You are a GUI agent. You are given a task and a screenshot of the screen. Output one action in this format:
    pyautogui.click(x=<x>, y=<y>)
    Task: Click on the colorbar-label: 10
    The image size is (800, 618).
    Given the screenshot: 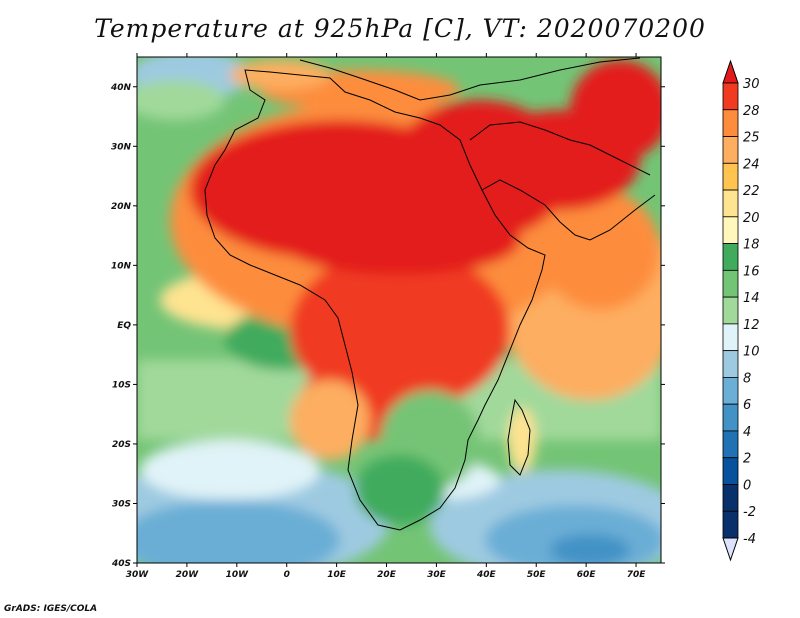 What is the action you would take?
    pyautogui.click(x=751, y=352)
    